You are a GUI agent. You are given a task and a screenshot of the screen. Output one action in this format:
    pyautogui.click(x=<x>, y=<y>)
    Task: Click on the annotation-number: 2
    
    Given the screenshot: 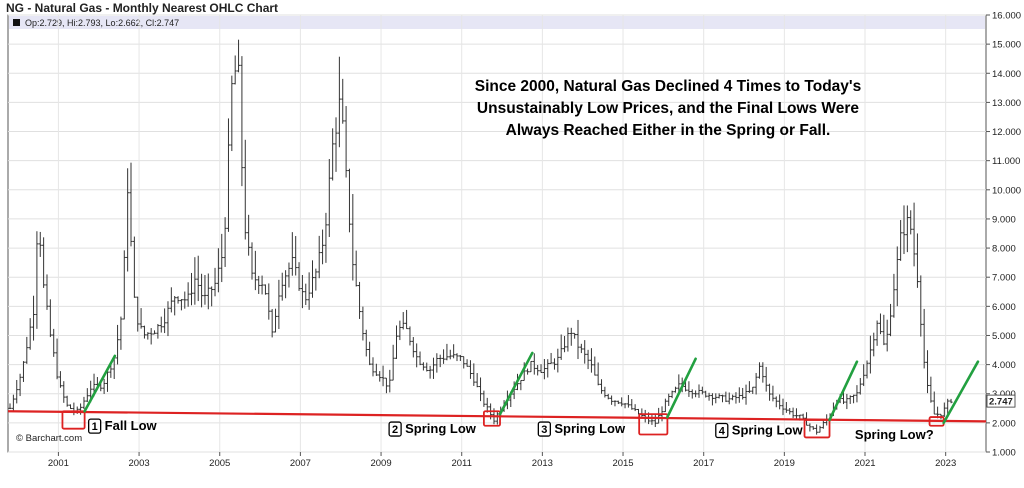 What is the action you would take?
    pyautogui.click(x=395, y=430)
    